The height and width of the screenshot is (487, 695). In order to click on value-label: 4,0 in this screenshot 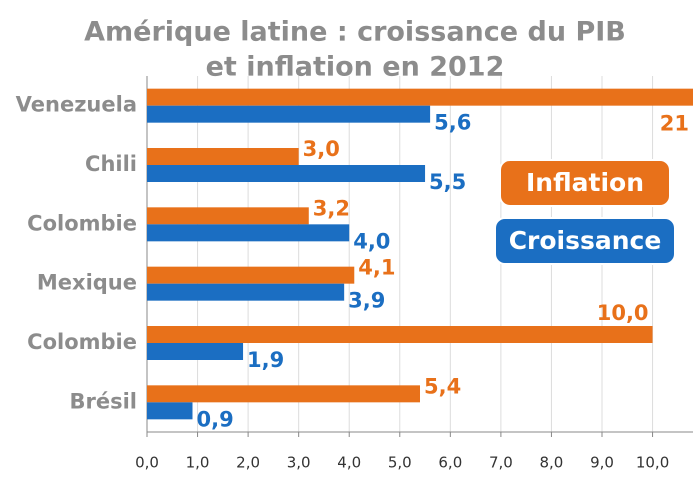, I will do `click(371, 241)`.